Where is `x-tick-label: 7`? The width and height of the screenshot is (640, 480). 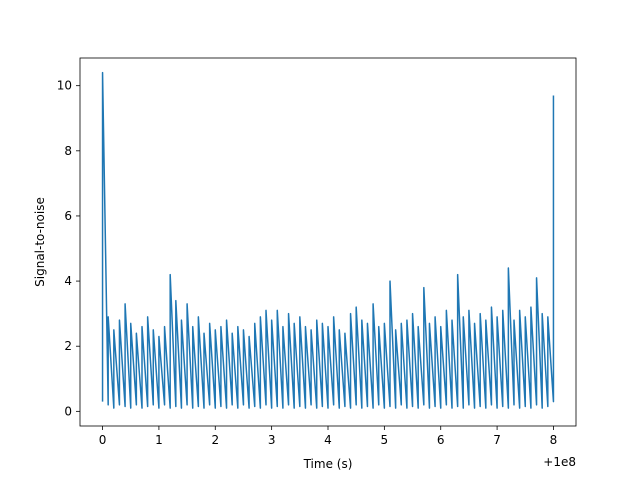
x-tick-label: 7 is located at coordinates (497, 440).